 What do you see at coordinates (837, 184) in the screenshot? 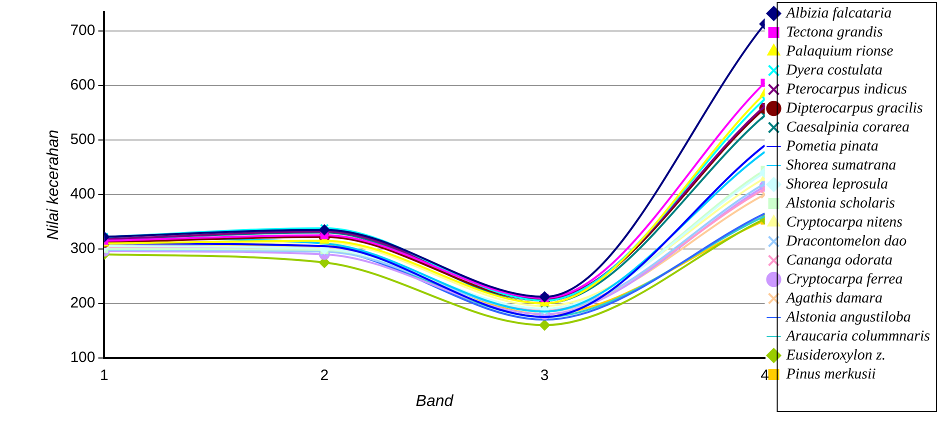
I see `legend-label: Shorea leprosula` at bounding box center [837, 184].